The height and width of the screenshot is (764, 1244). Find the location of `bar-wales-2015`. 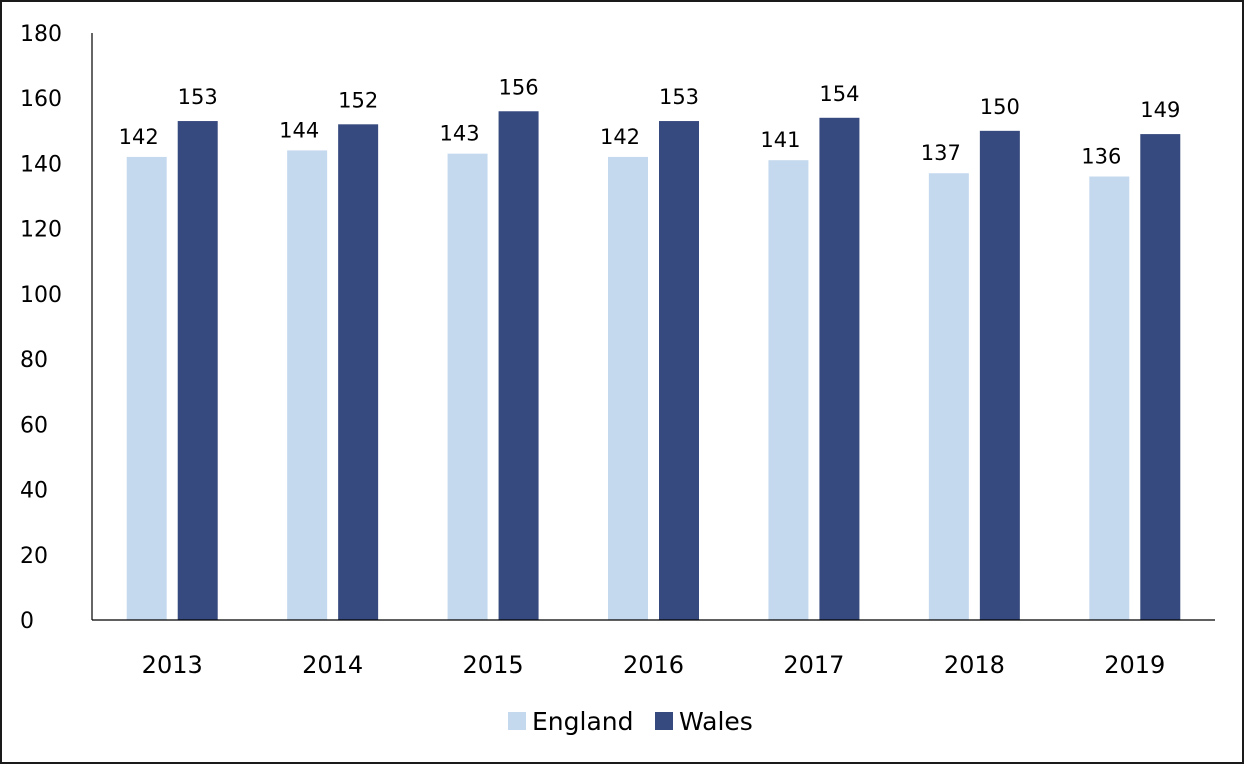

bar-wales-2015 is located at coordinates (518, 366).